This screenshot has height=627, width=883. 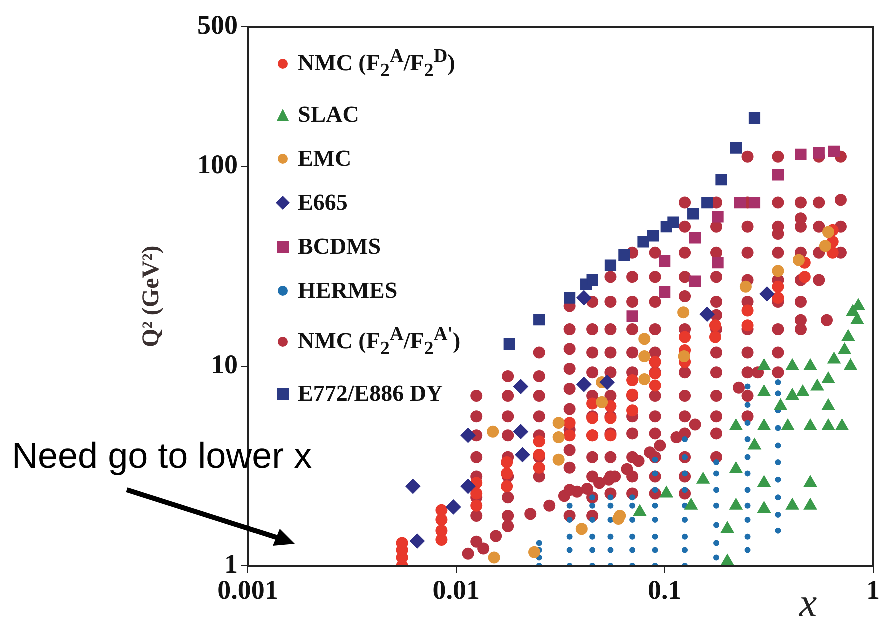 I want to click on y-tick-label: 500, so click(x=218, y=25).